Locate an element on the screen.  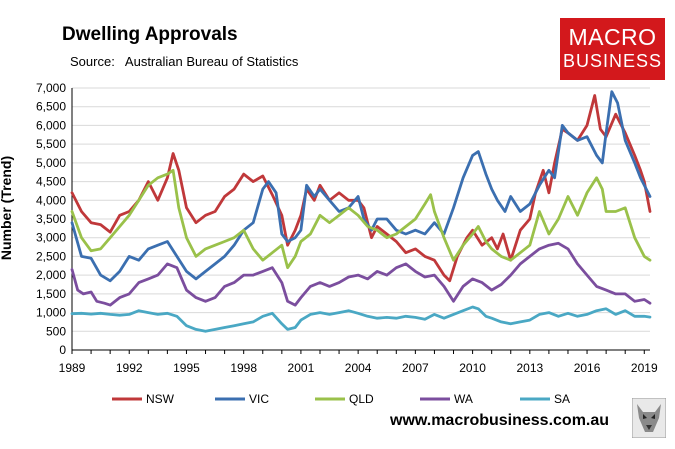
legend-label-qld: QLD is located at coordinates (361, 399).